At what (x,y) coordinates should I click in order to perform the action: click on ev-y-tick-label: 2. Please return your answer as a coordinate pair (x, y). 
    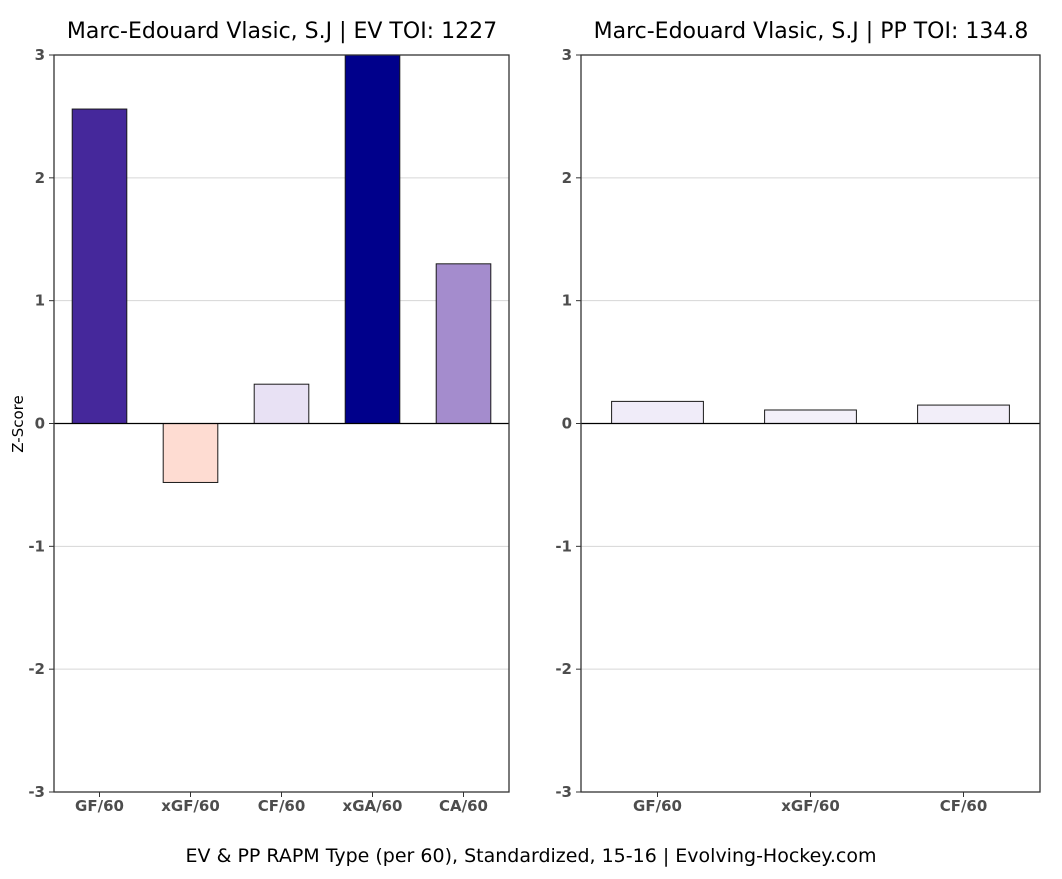
    Looking at the image, I should click on (40, 178).